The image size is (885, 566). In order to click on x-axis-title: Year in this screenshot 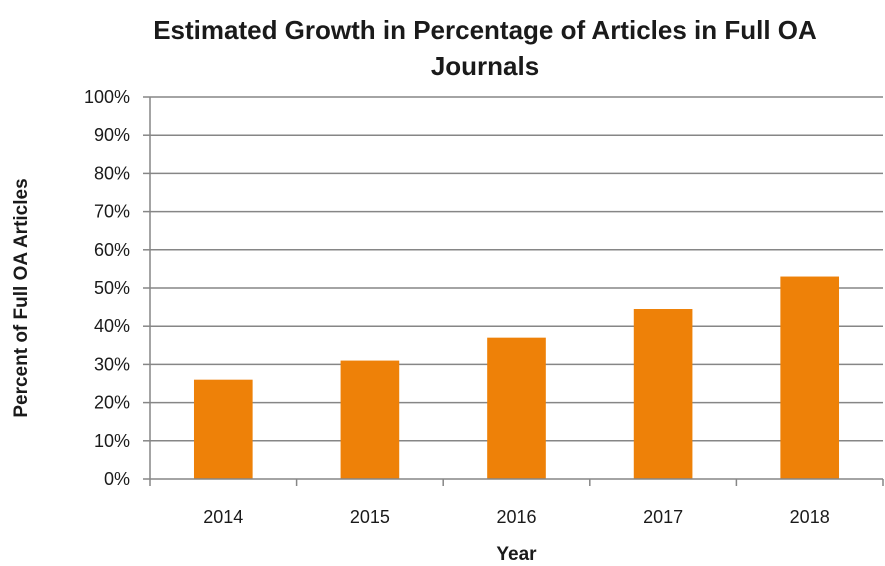, I will do `click(516, 554)`.